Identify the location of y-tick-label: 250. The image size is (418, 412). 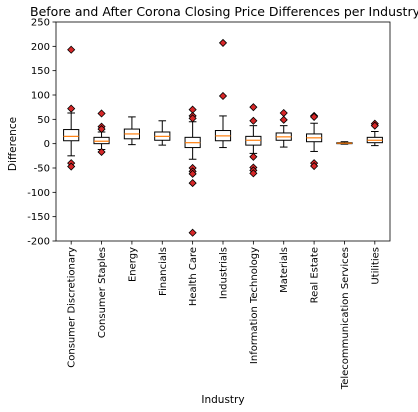
(40, 23).